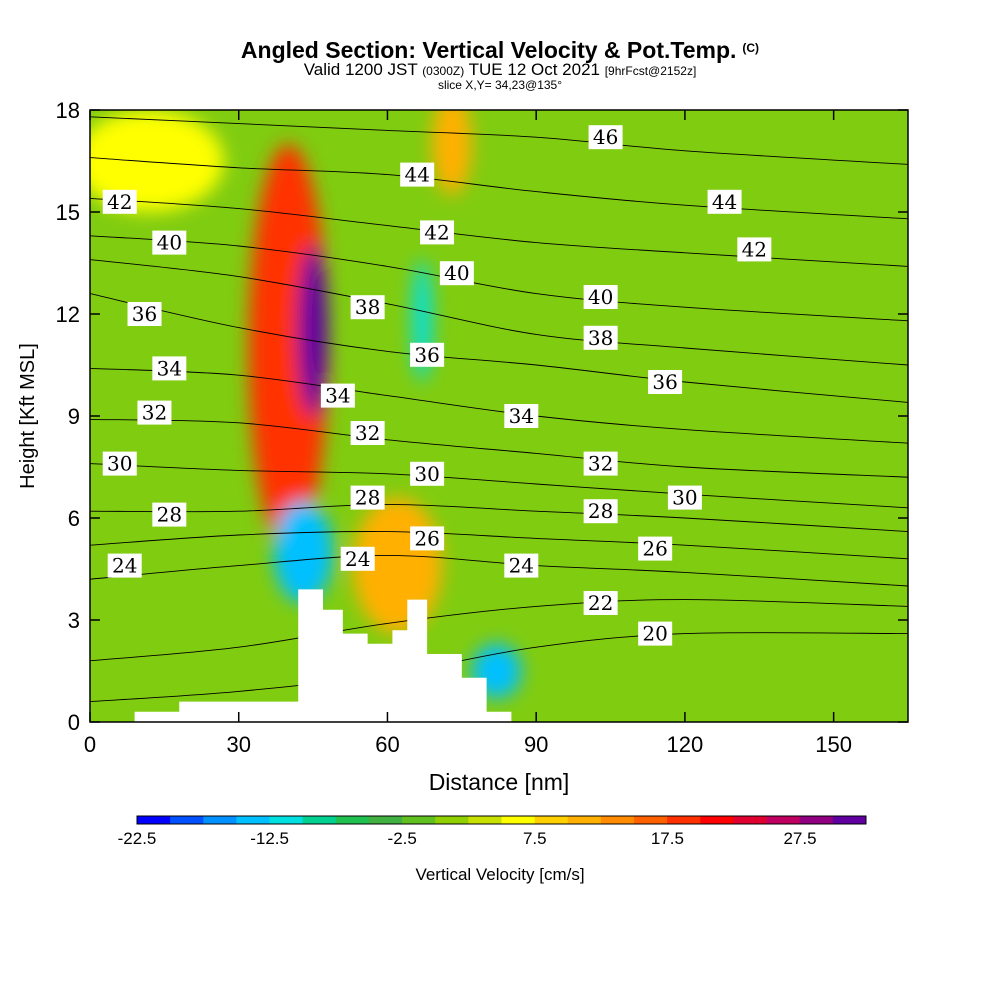 Image resolution: width=1000 pixels, height=1000 pixels. I want to click on x-tick-label: 90, so click(536, 744).